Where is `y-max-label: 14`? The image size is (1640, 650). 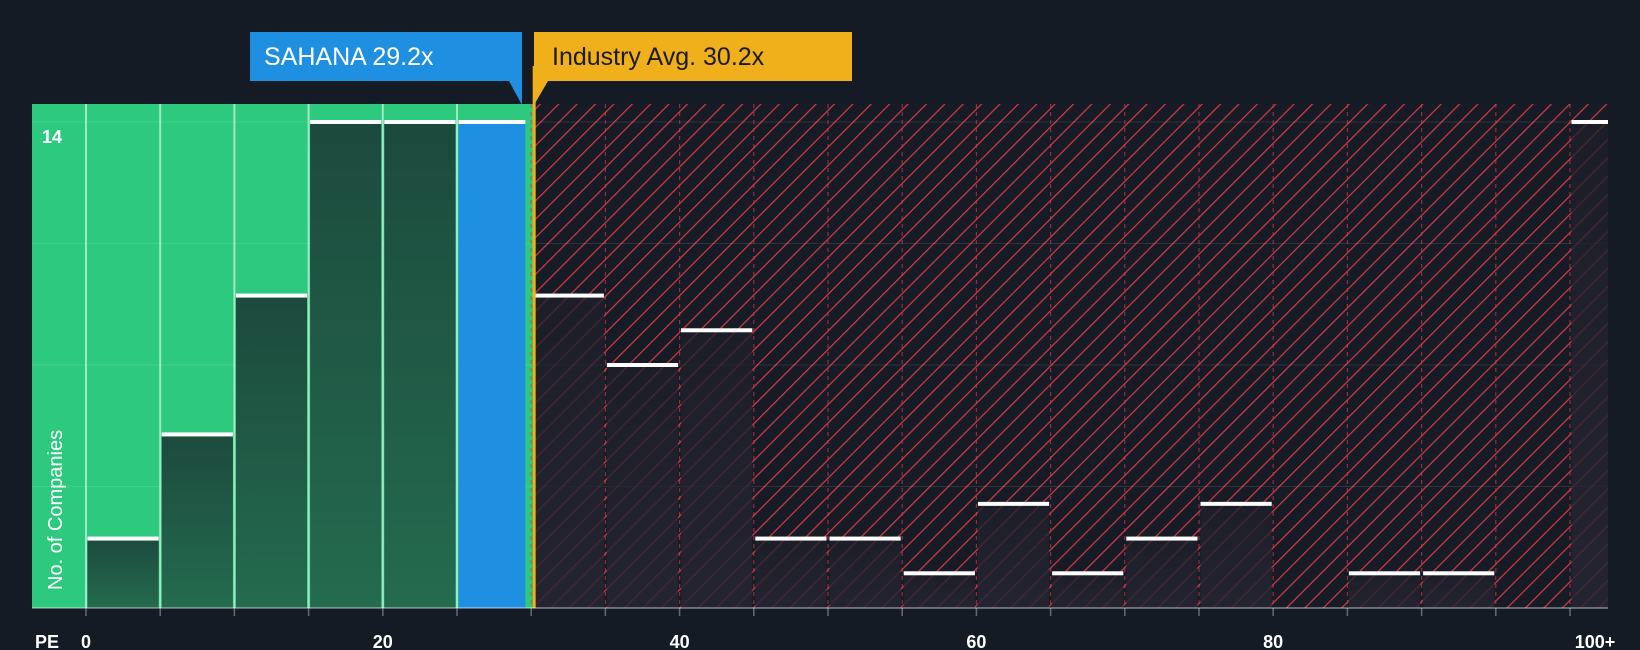 y-max-label: 14 is located at coordinates (52, 137).